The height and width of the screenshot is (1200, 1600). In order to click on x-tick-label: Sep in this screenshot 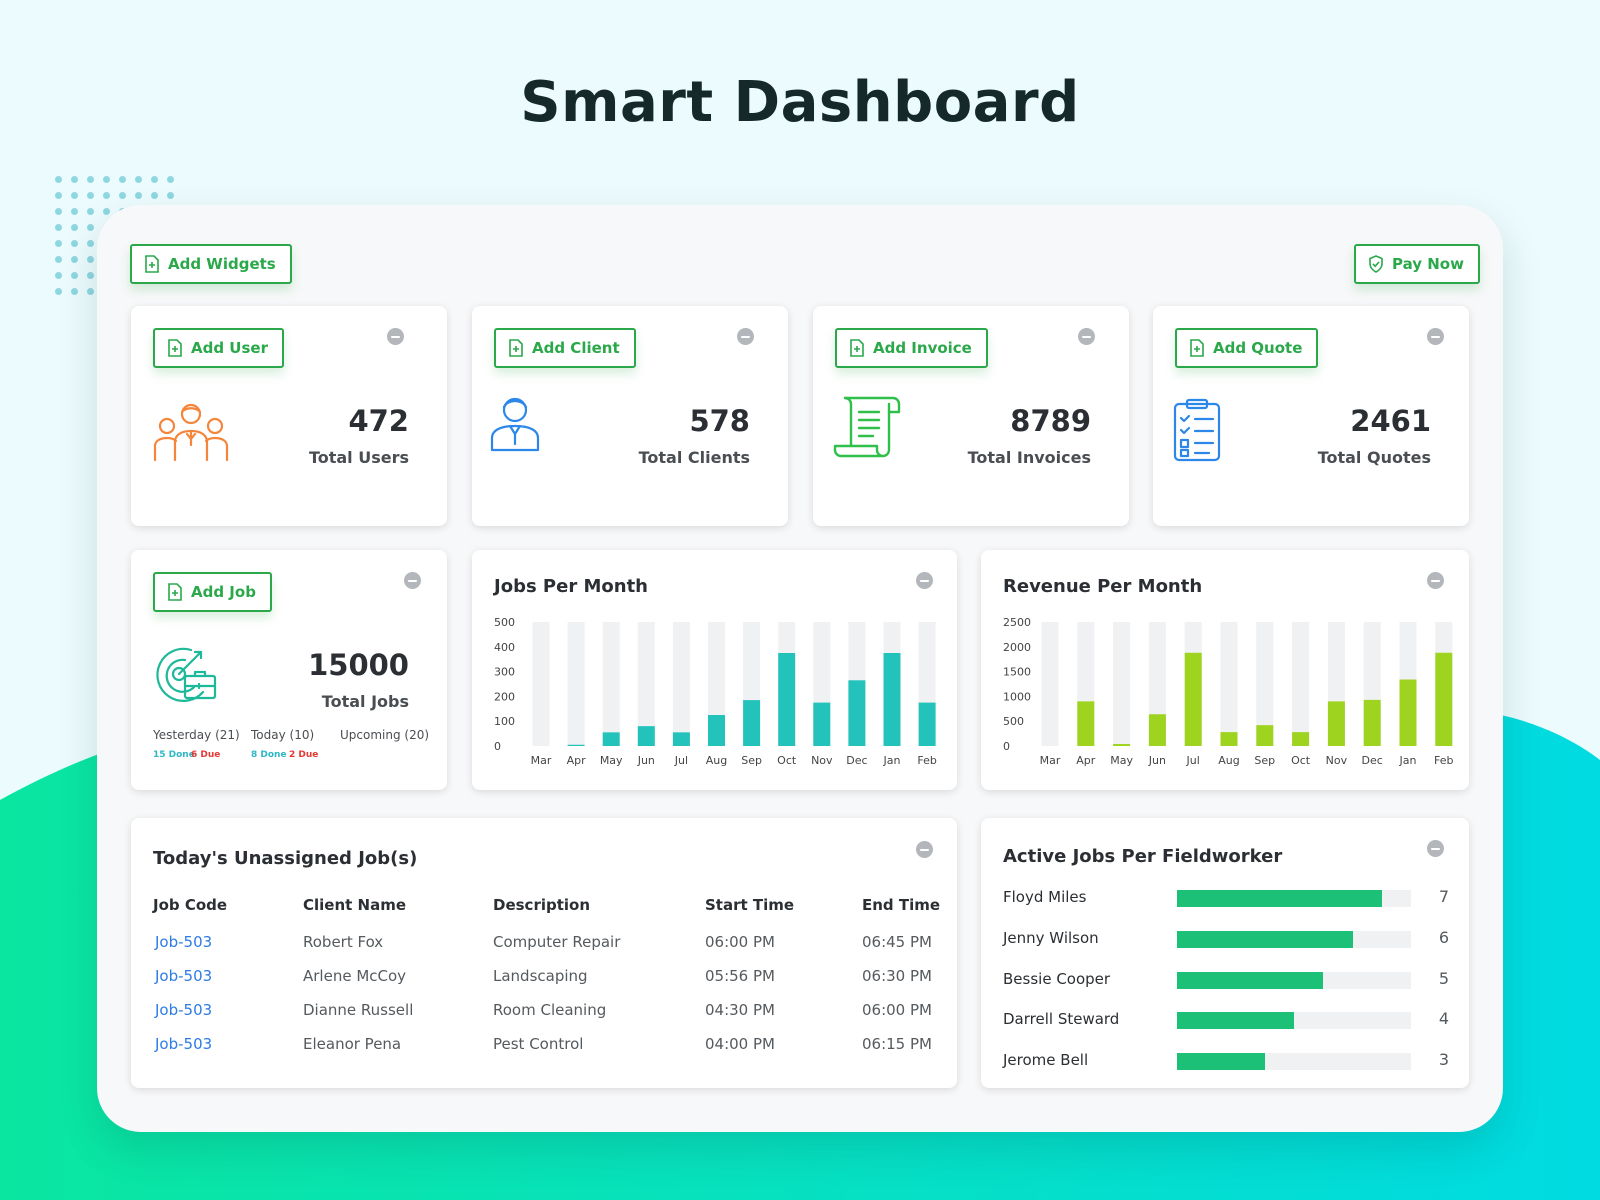, I will do `click(1264, 760)`.